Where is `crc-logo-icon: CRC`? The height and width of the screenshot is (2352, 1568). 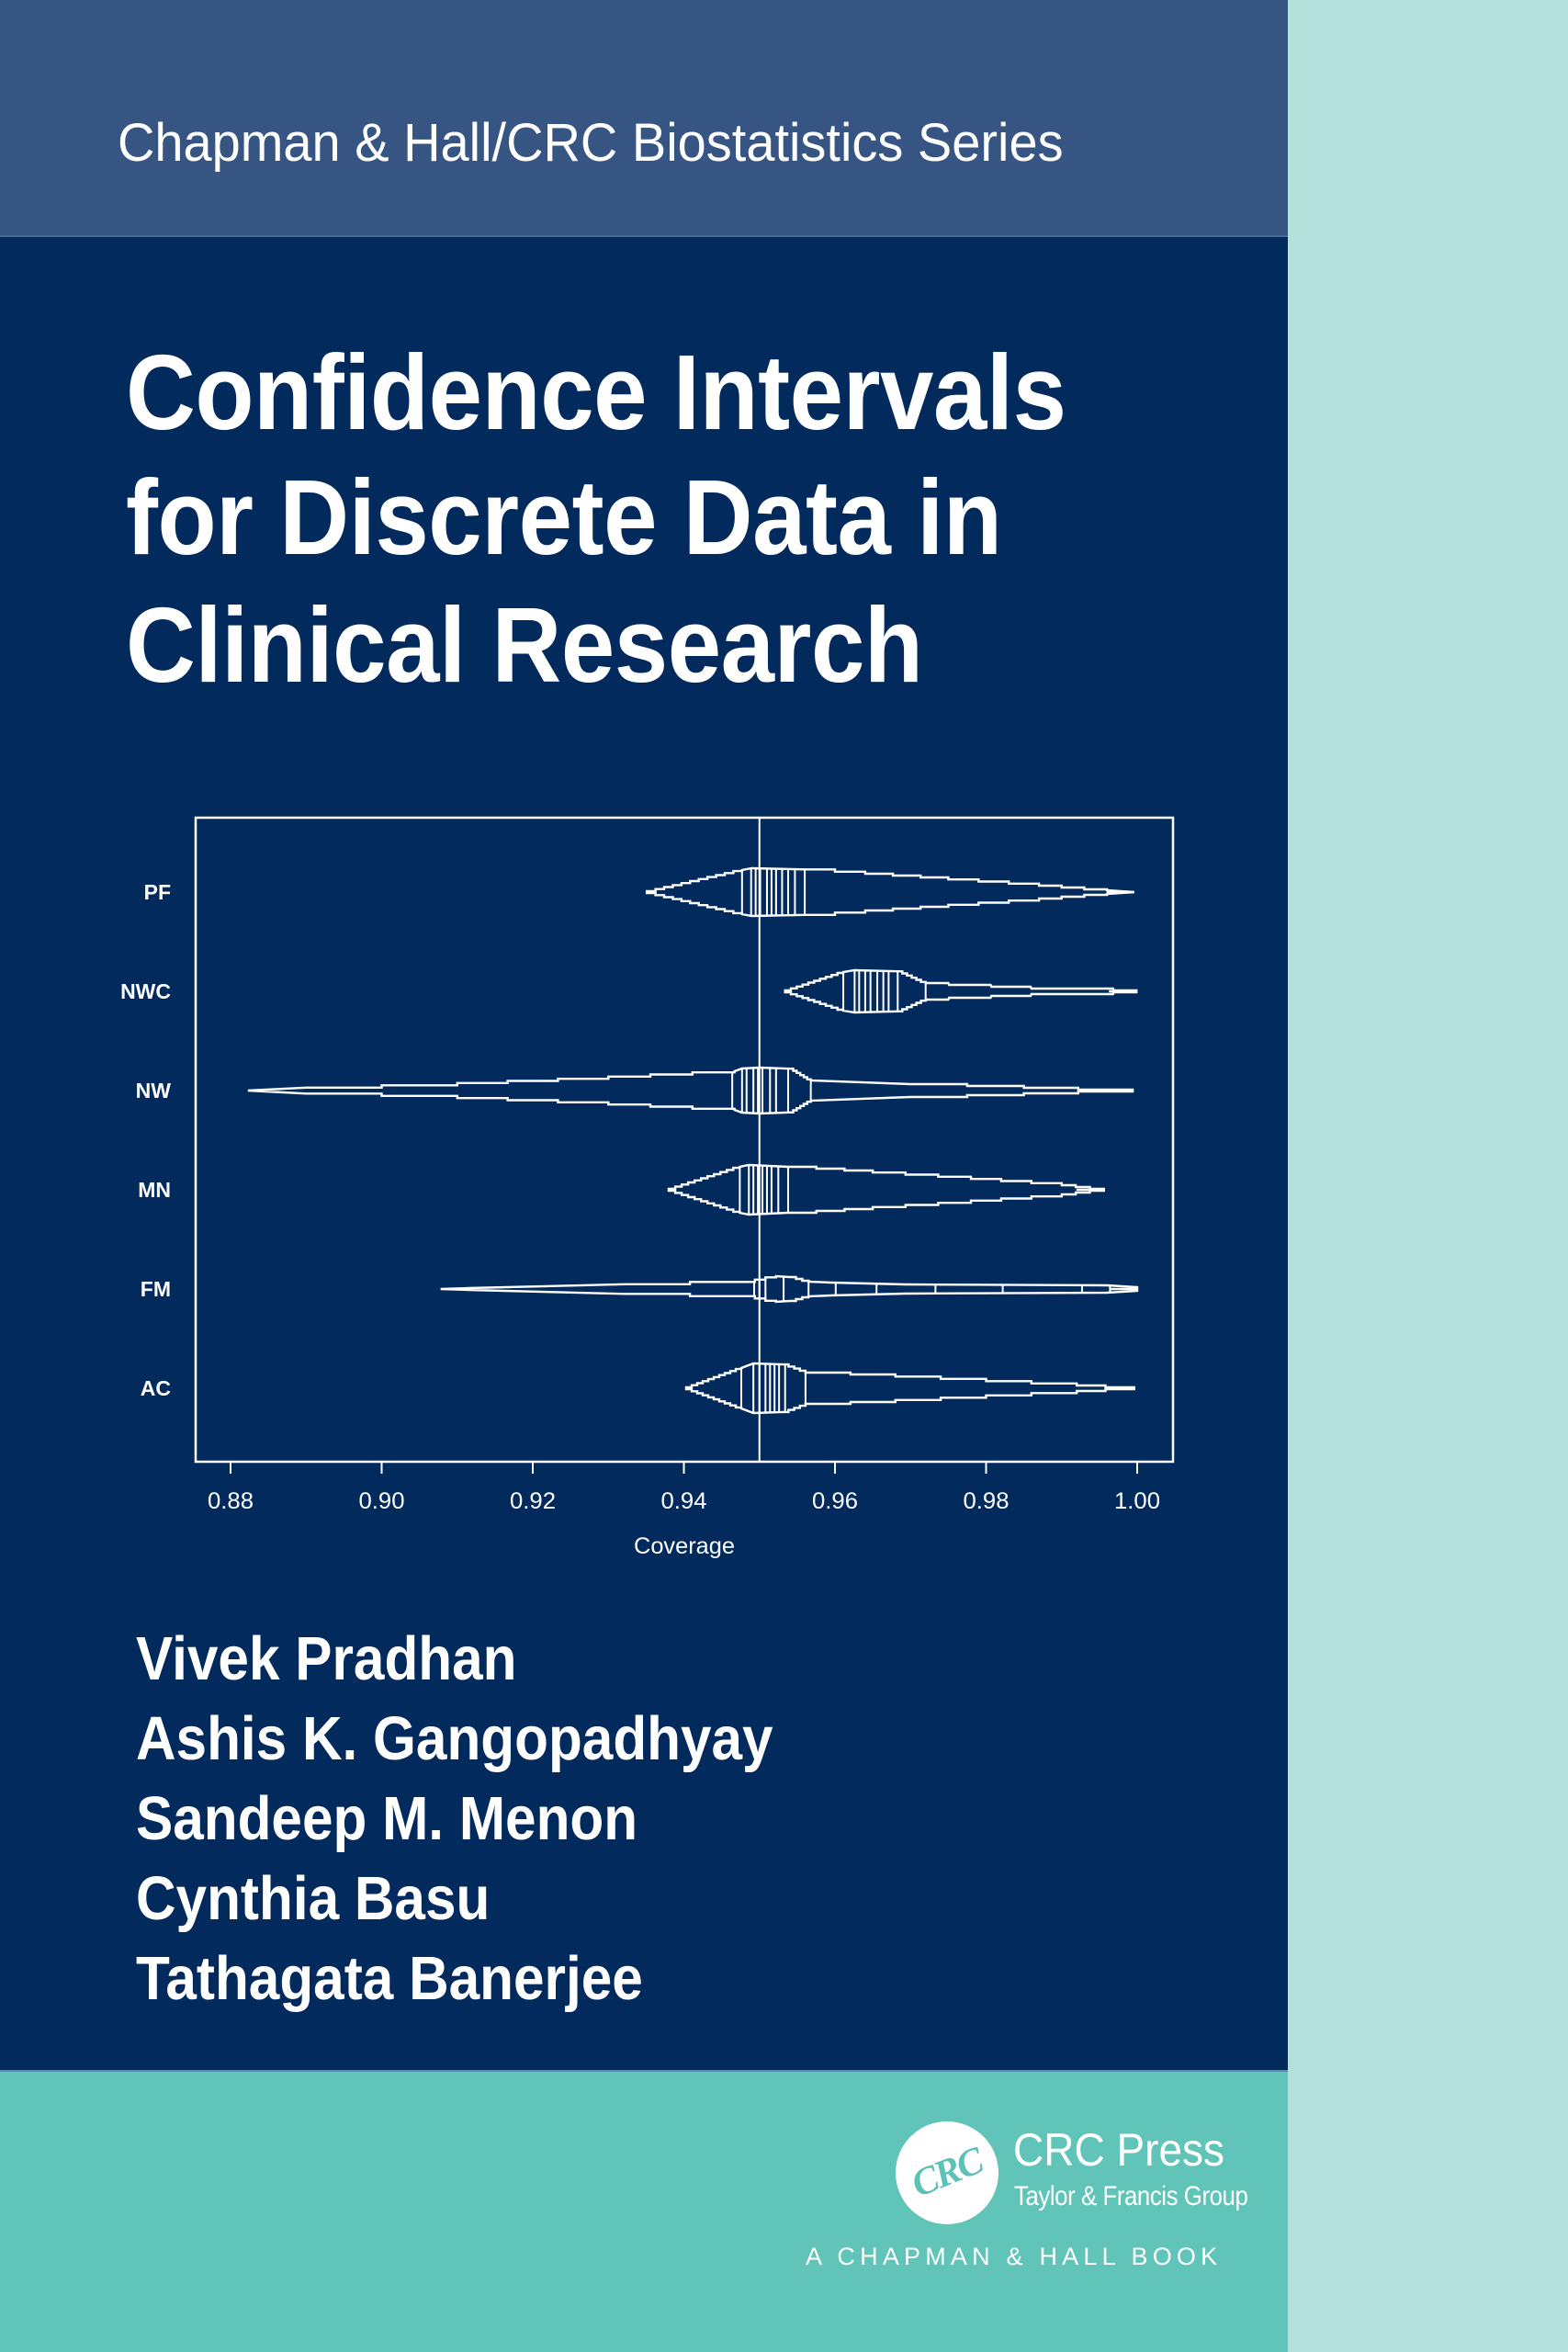
crc-logo-icon: CRC is located at coordinates (947, 2172).